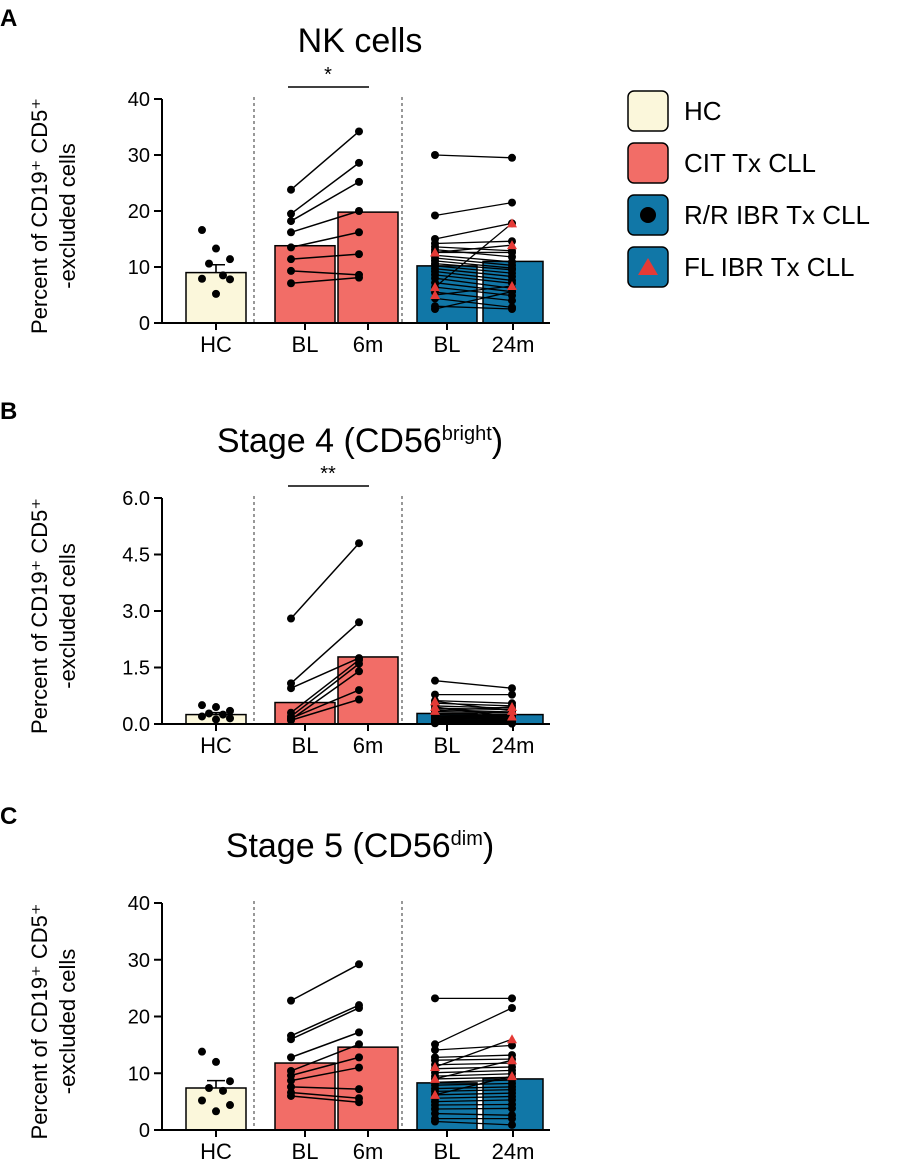 The height and width of the screenshot is (1163, 908). Describe the element at coordinates (139, 961) in the screenshot. I see `y-tick-label: 30` at that location.